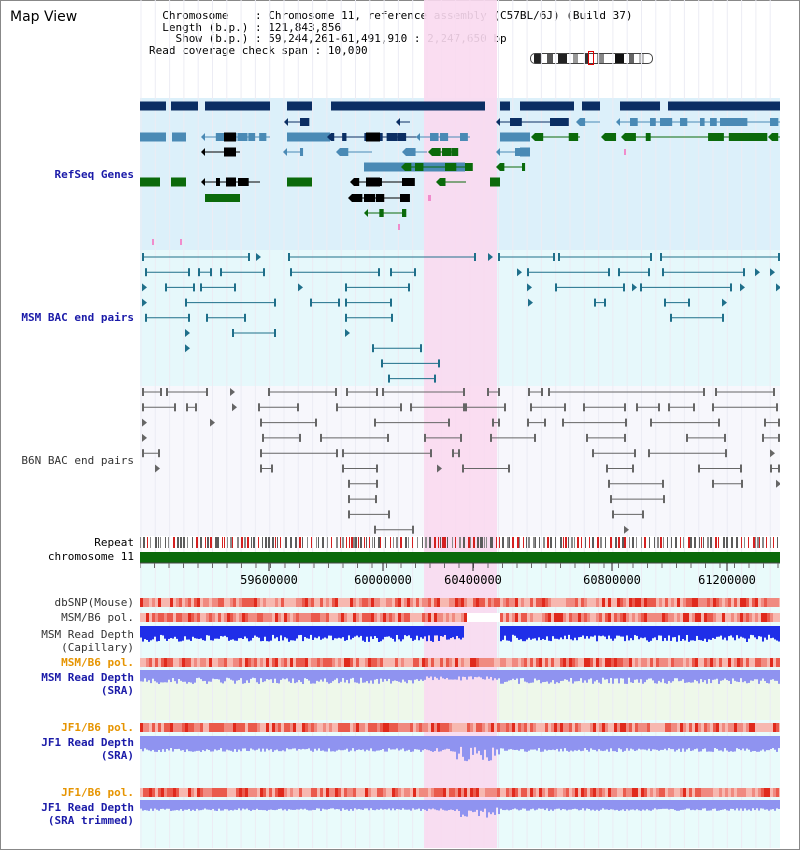 The height and width of the screenshot is (850, 800). What do you see at coordinates (77, 317) in the screenshot?
I see `track-label-msm-bac: MSM BAC end pairs` at bounding box center [77, 317].